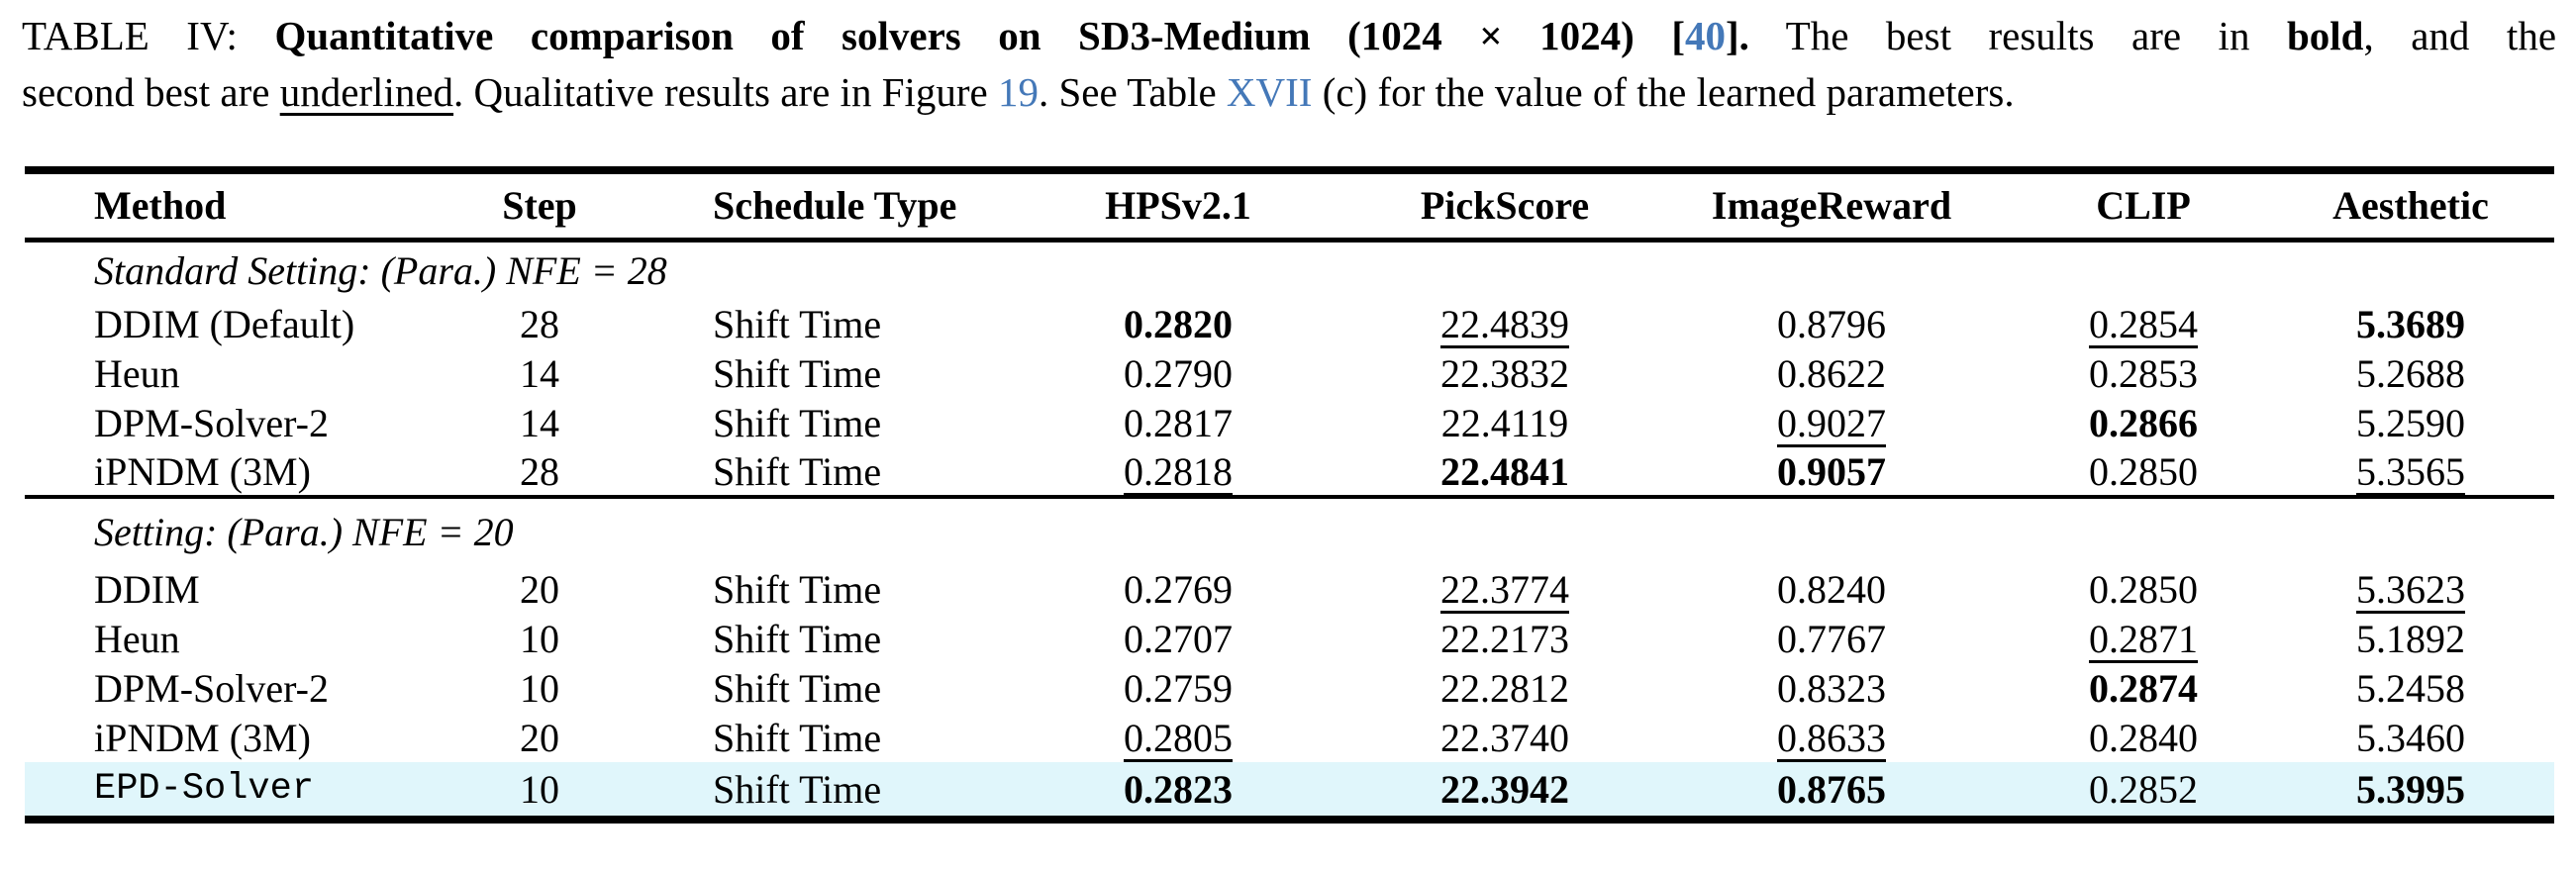  What do you see at coordinates (1178, 422) in the screenshot?
I see `hpsv21-cell: 0.2817` at bounding box center [1178, 422].